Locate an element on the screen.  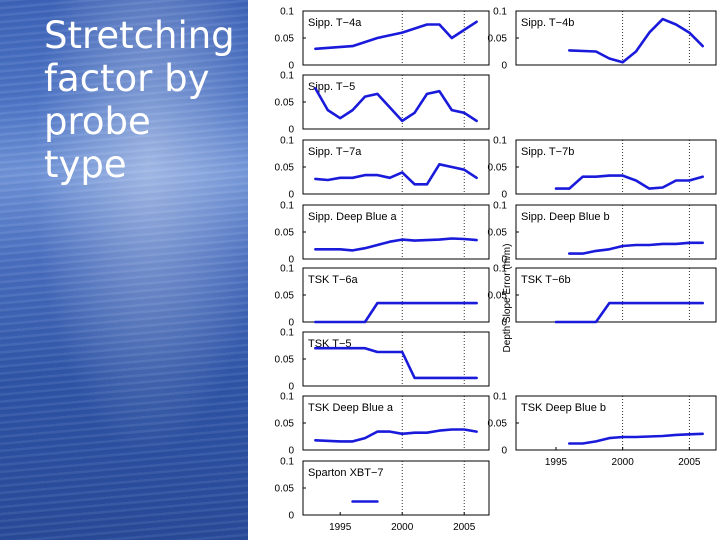
chart-panel-6: 0.1 0.05 0 Sipp. Deep Blue b is located at coordinates (602, 233).